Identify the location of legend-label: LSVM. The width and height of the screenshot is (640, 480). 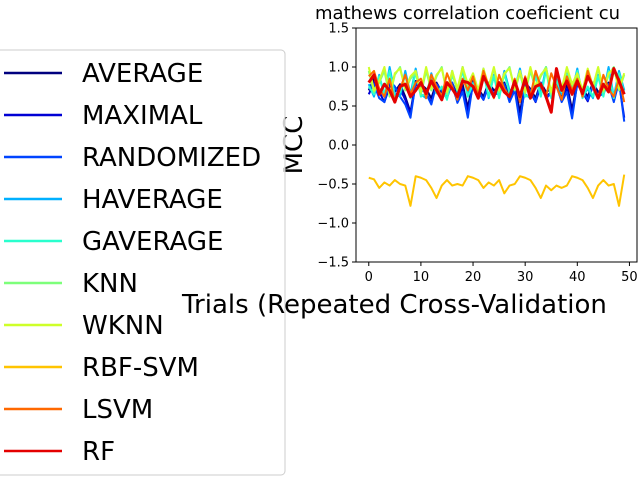
(117, 410).